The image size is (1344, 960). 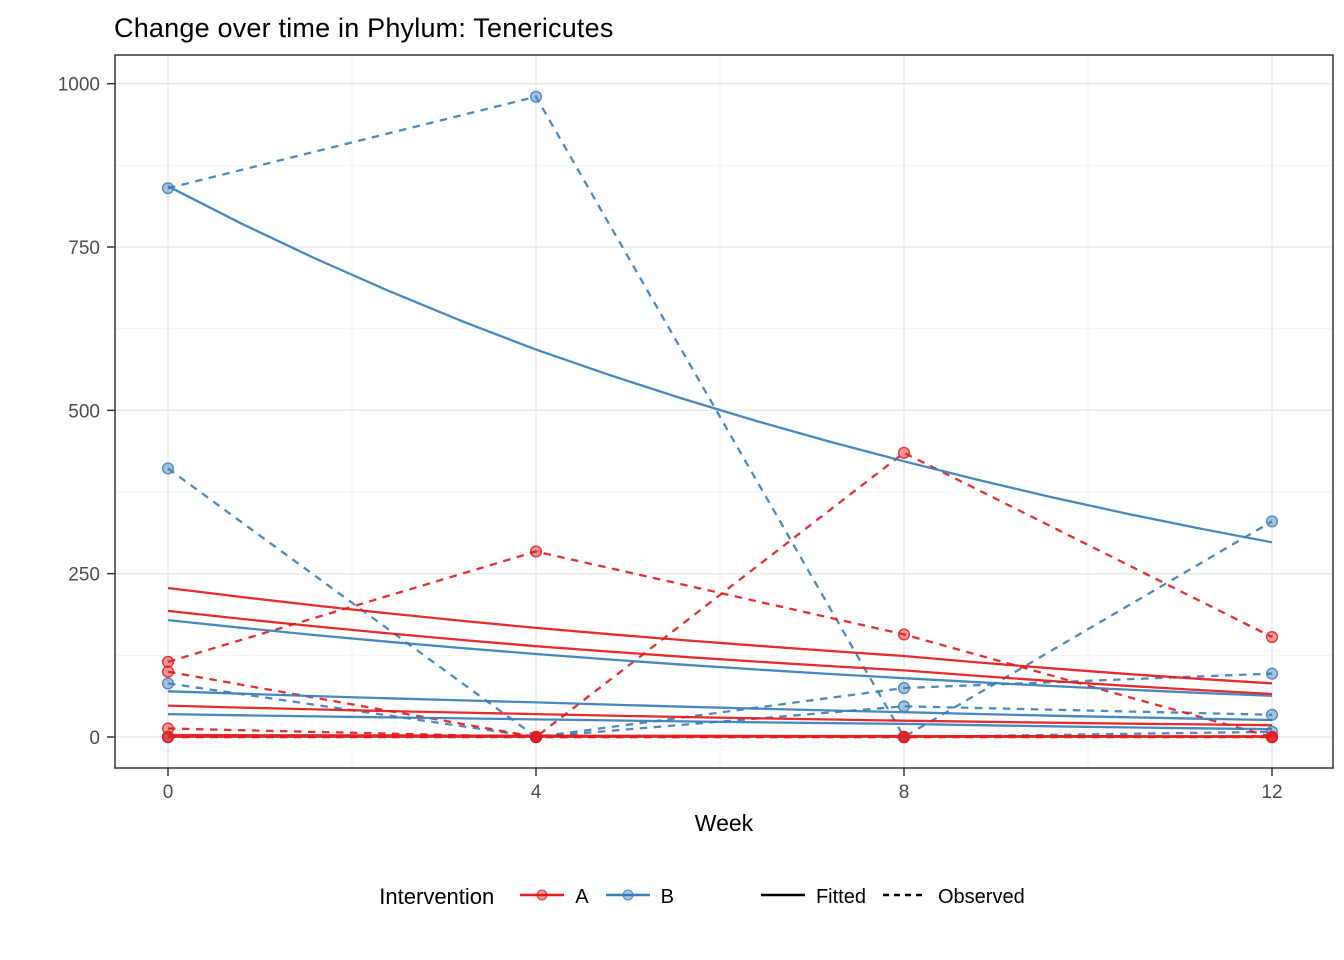 I want to click on legend-item-b: B, so click(x=639, y=897).